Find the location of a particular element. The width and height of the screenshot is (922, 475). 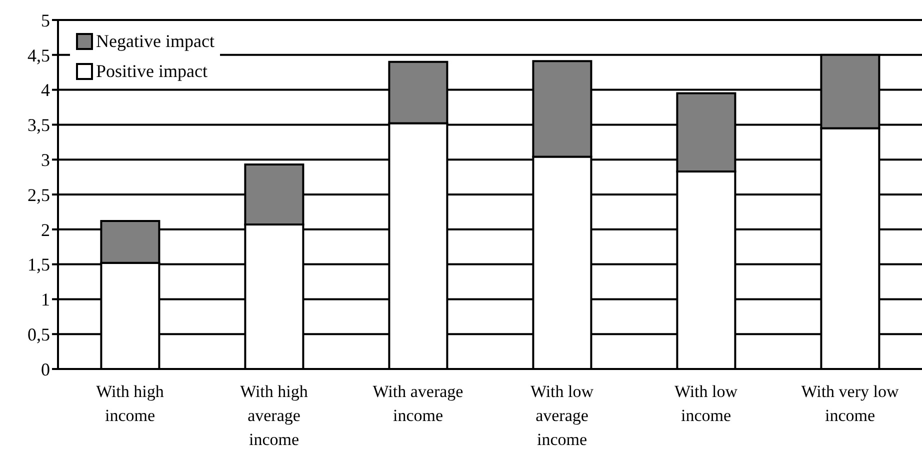

y-tick-label: 1,5 is located at coordinates (39, 264).